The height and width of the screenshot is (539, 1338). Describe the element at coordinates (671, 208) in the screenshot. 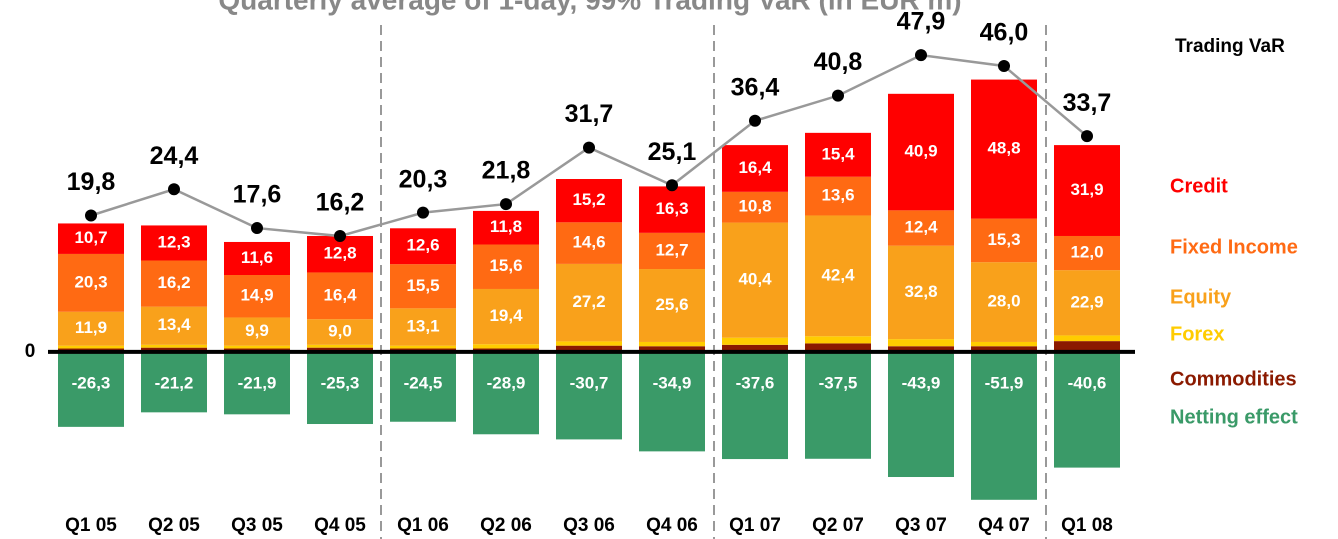

I see `data-label: 16,3` at that location.